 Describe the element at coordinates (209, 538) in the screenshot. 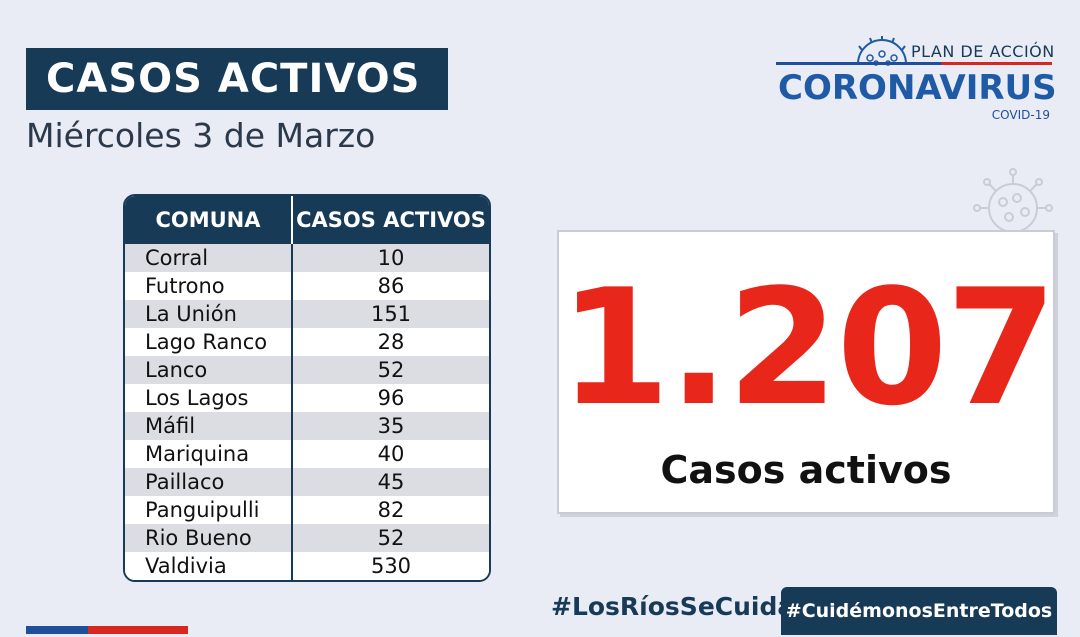

I see `comuna-cell: Rio Bueno` at that location.